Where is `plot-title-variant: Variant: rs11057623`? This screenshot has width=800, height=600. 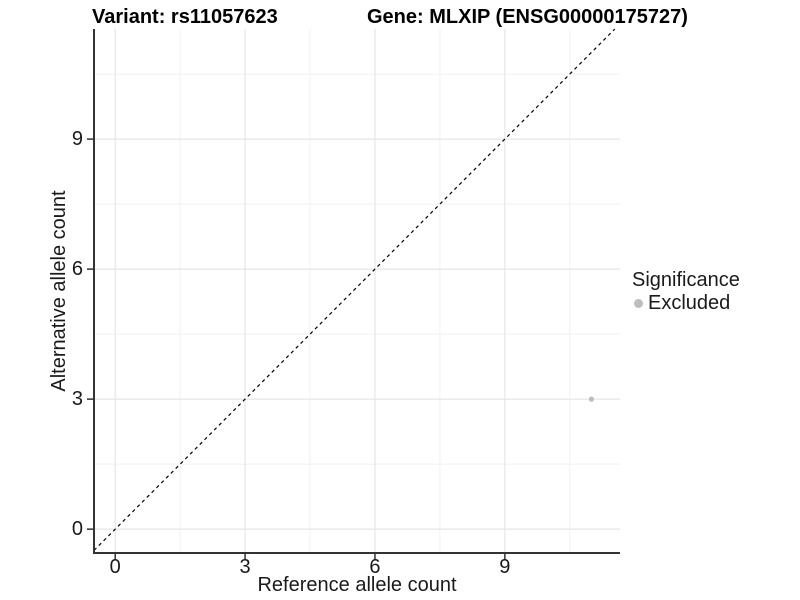 plot-title-variant: Variant: rs11057623 is located at coordinates (185, 17).